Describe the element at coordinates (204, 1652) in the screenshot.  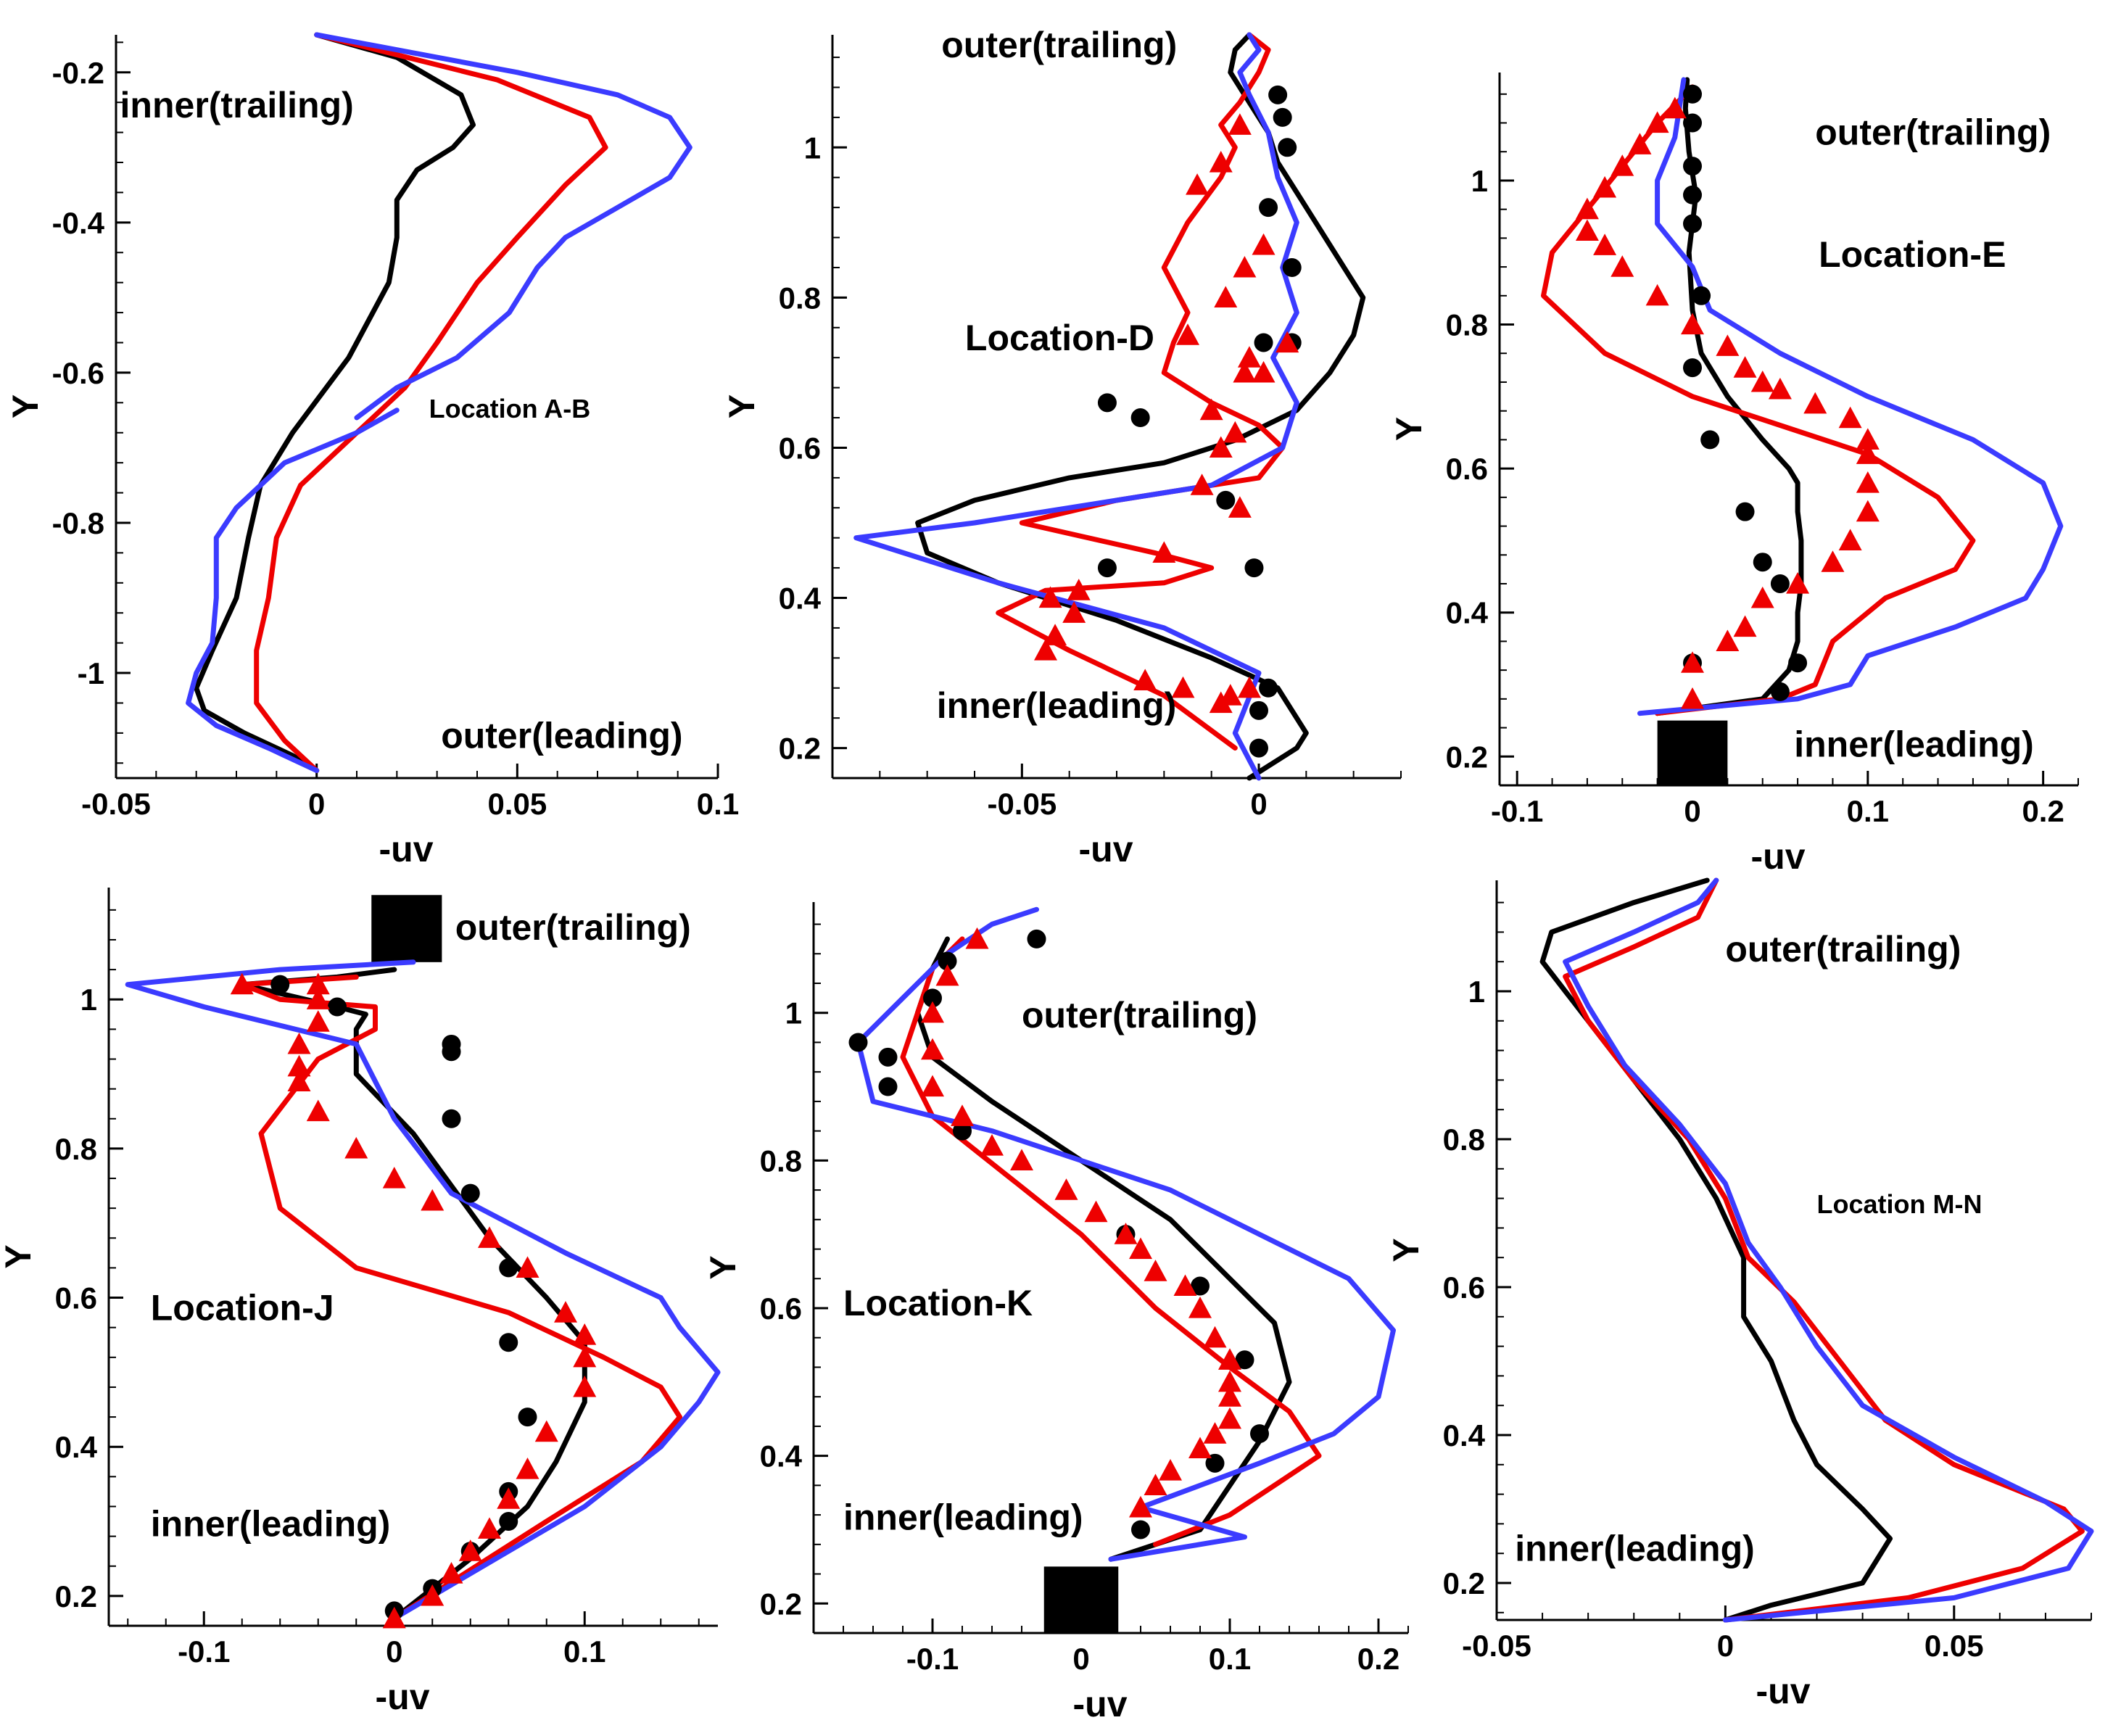
I see `x-tick-label: -0.1` at that location.